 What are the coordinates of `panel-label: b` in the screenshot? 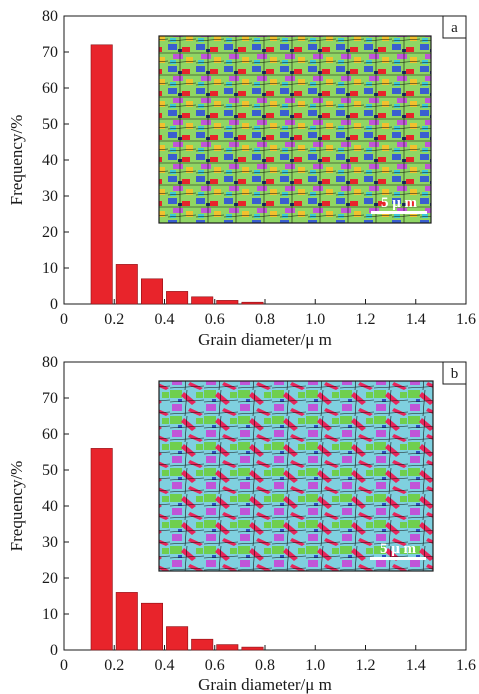 It's located at (455, 374).